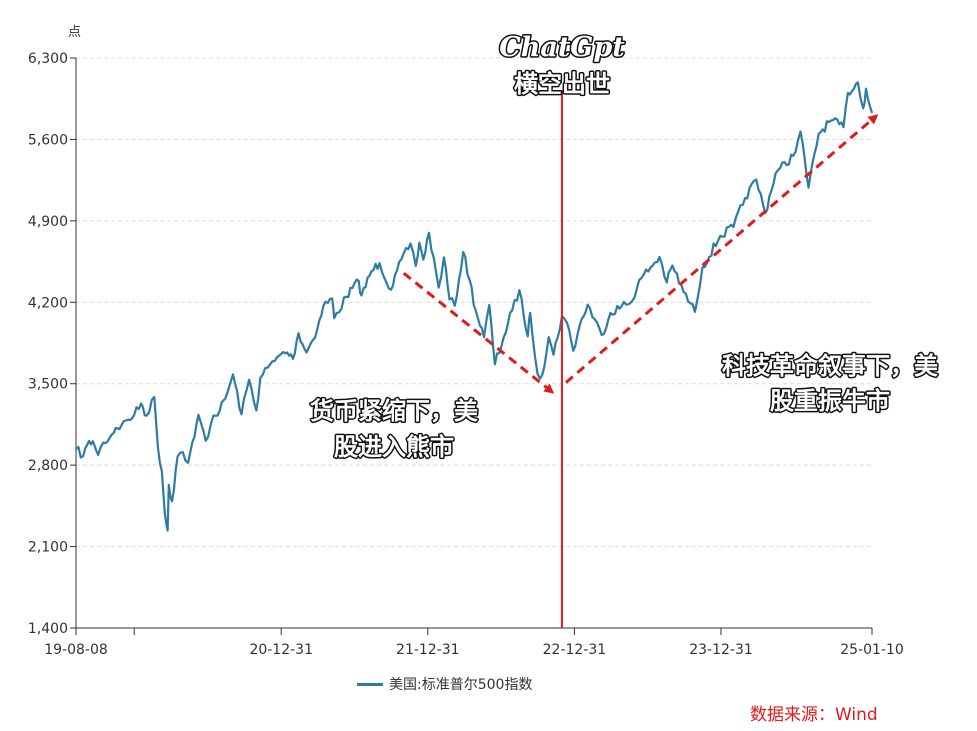  Describe the element at coordinates (281, 650) in the screenshot. I see `x-tick-label: 20-12-31` at that location.